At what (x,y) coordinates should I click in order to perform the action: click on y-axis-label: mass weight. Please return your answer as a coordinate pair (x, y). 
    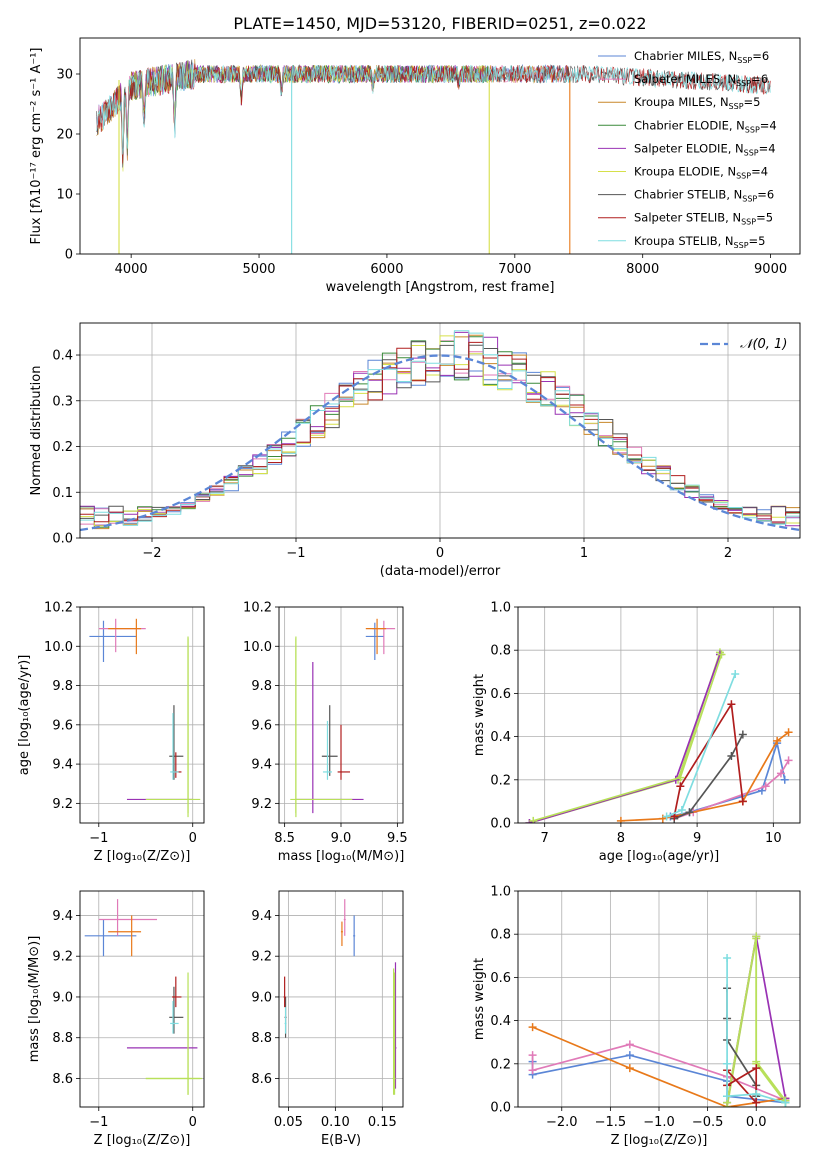
    Looking at the image, I should click on (479, 999).